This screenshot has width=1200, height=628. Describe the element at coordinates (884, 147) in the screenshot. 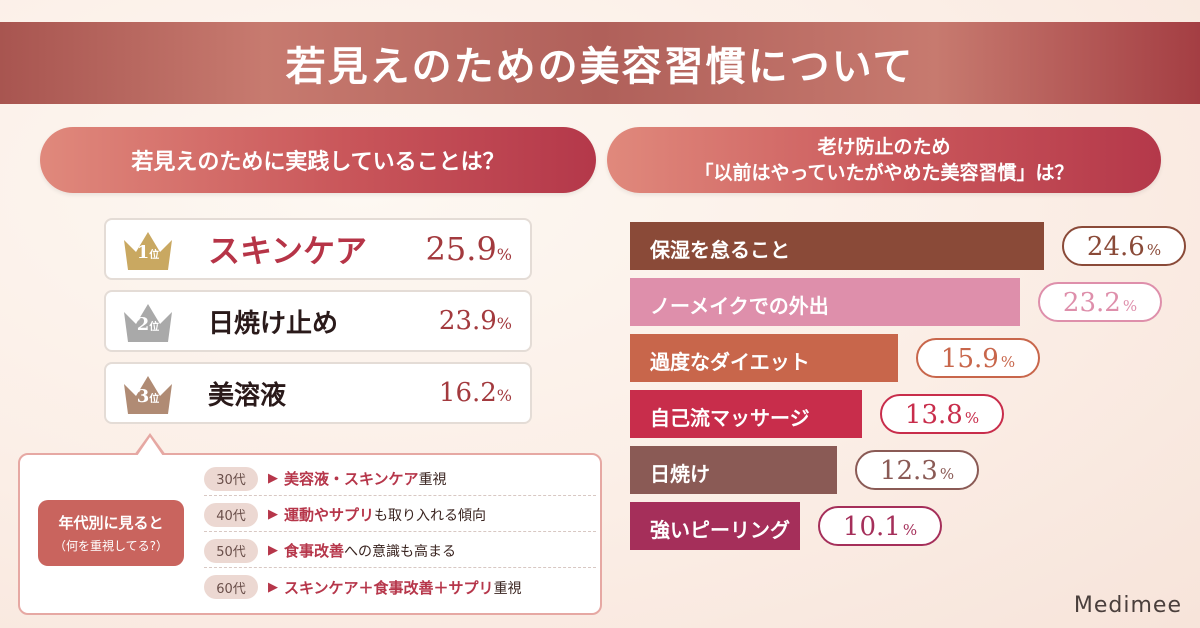

I see `right-heading-line1: 老け防止のため` at that location.